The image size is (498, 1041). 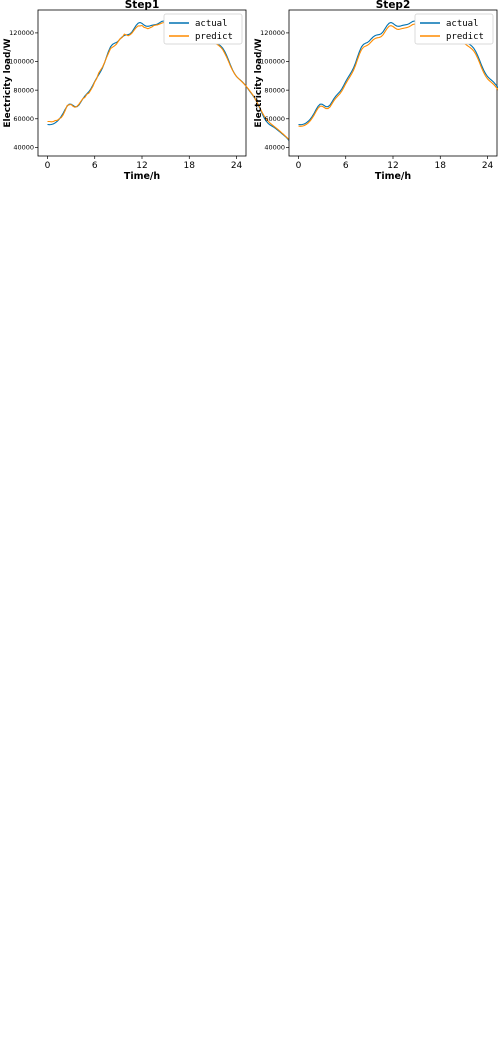 What do you see at coordinates (393, 5) in the screenshot?
I see `chart-title: Step2` at bounding box center [393, 5].